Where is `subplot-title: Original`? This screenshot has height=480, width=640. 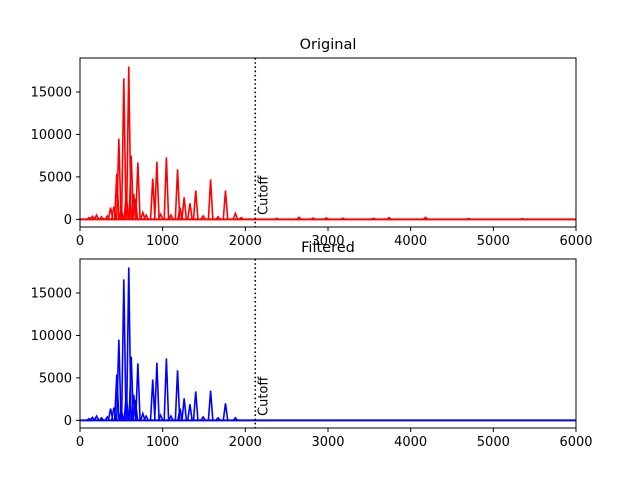
subplot-title: Original is located at coordinates (328, 45).